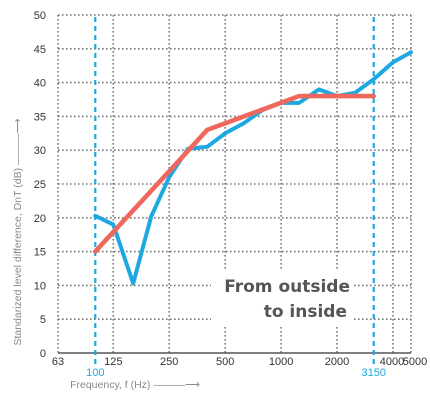 The height and width of the screenshot is (396, 430). I want to click on x-tick-label: 2000, so click(337, 362).